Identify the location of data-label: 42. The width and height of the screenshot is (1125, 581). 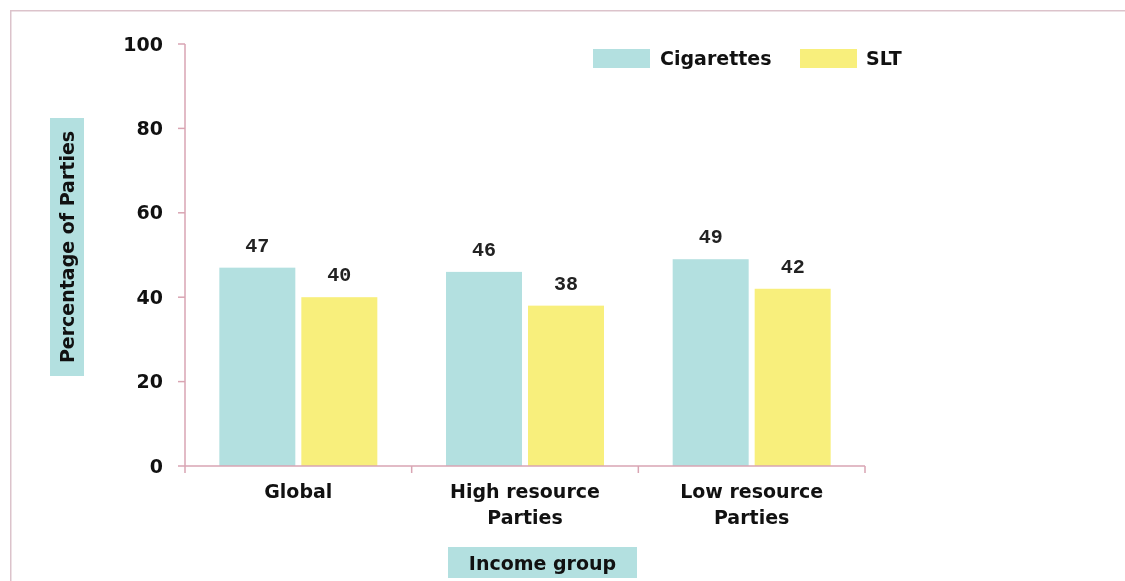
(792, 267).